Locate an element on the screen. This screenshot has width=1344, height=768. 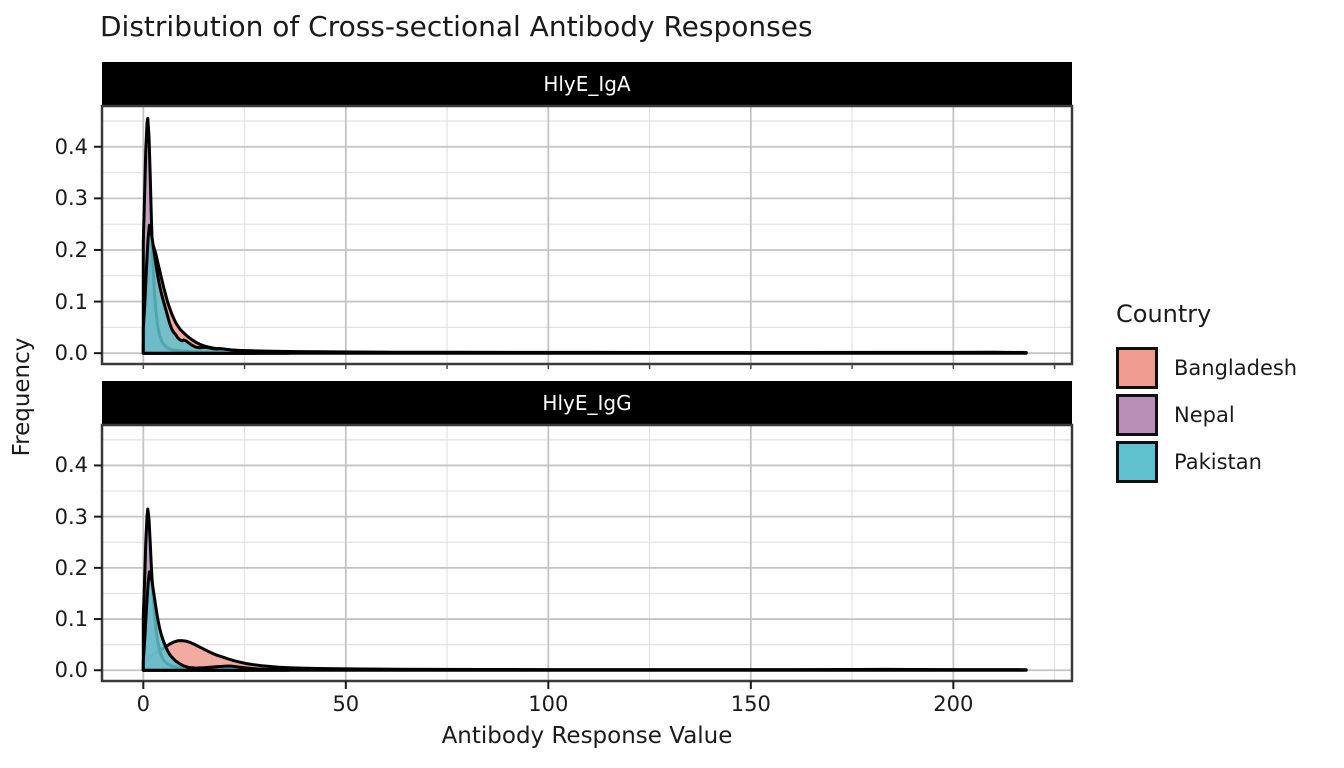
legend-entry-bangladesh: Bangladesh is located at coordinates (1226, 367).